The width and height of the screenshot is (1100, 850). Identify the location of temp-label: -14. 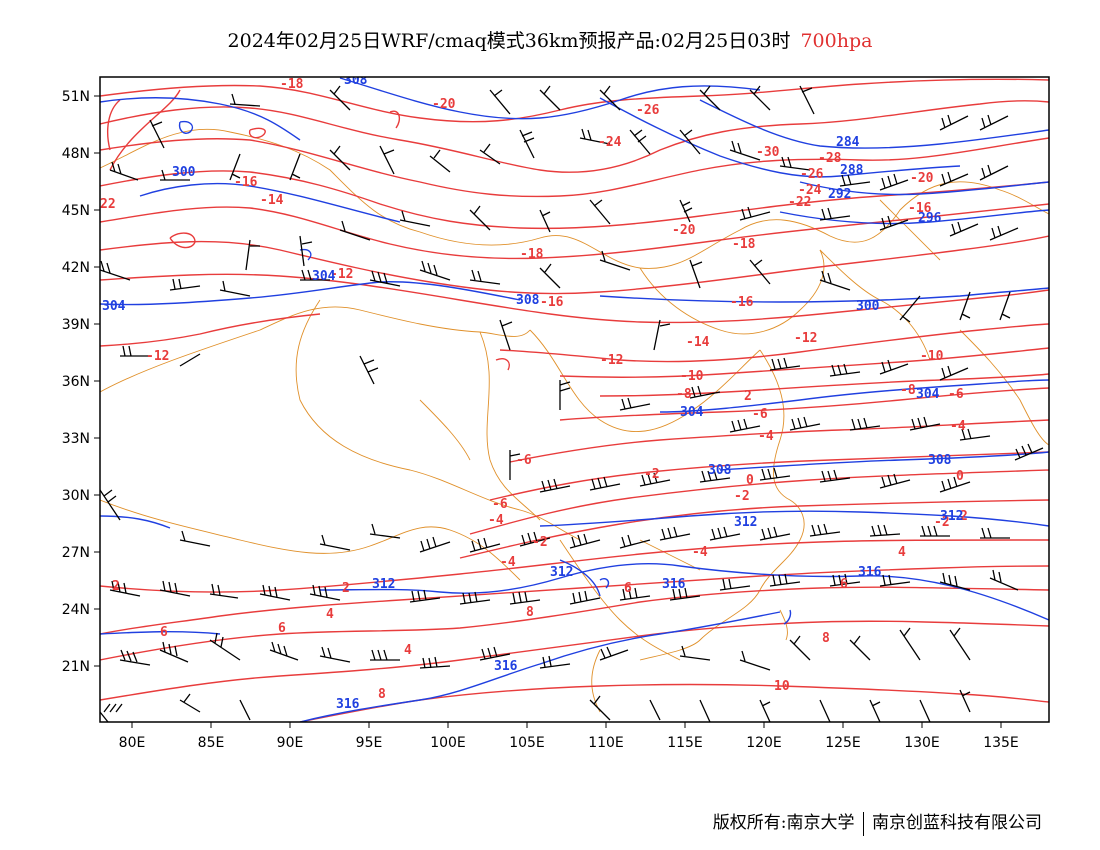
(698, 342).